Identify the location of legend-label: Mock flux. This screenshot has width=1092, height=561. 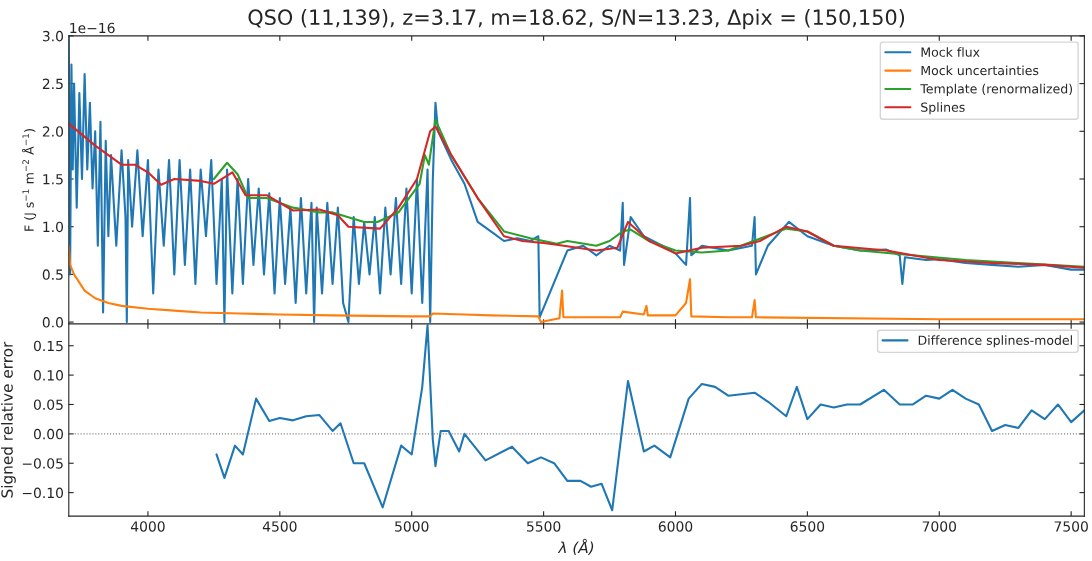
(950, 52).